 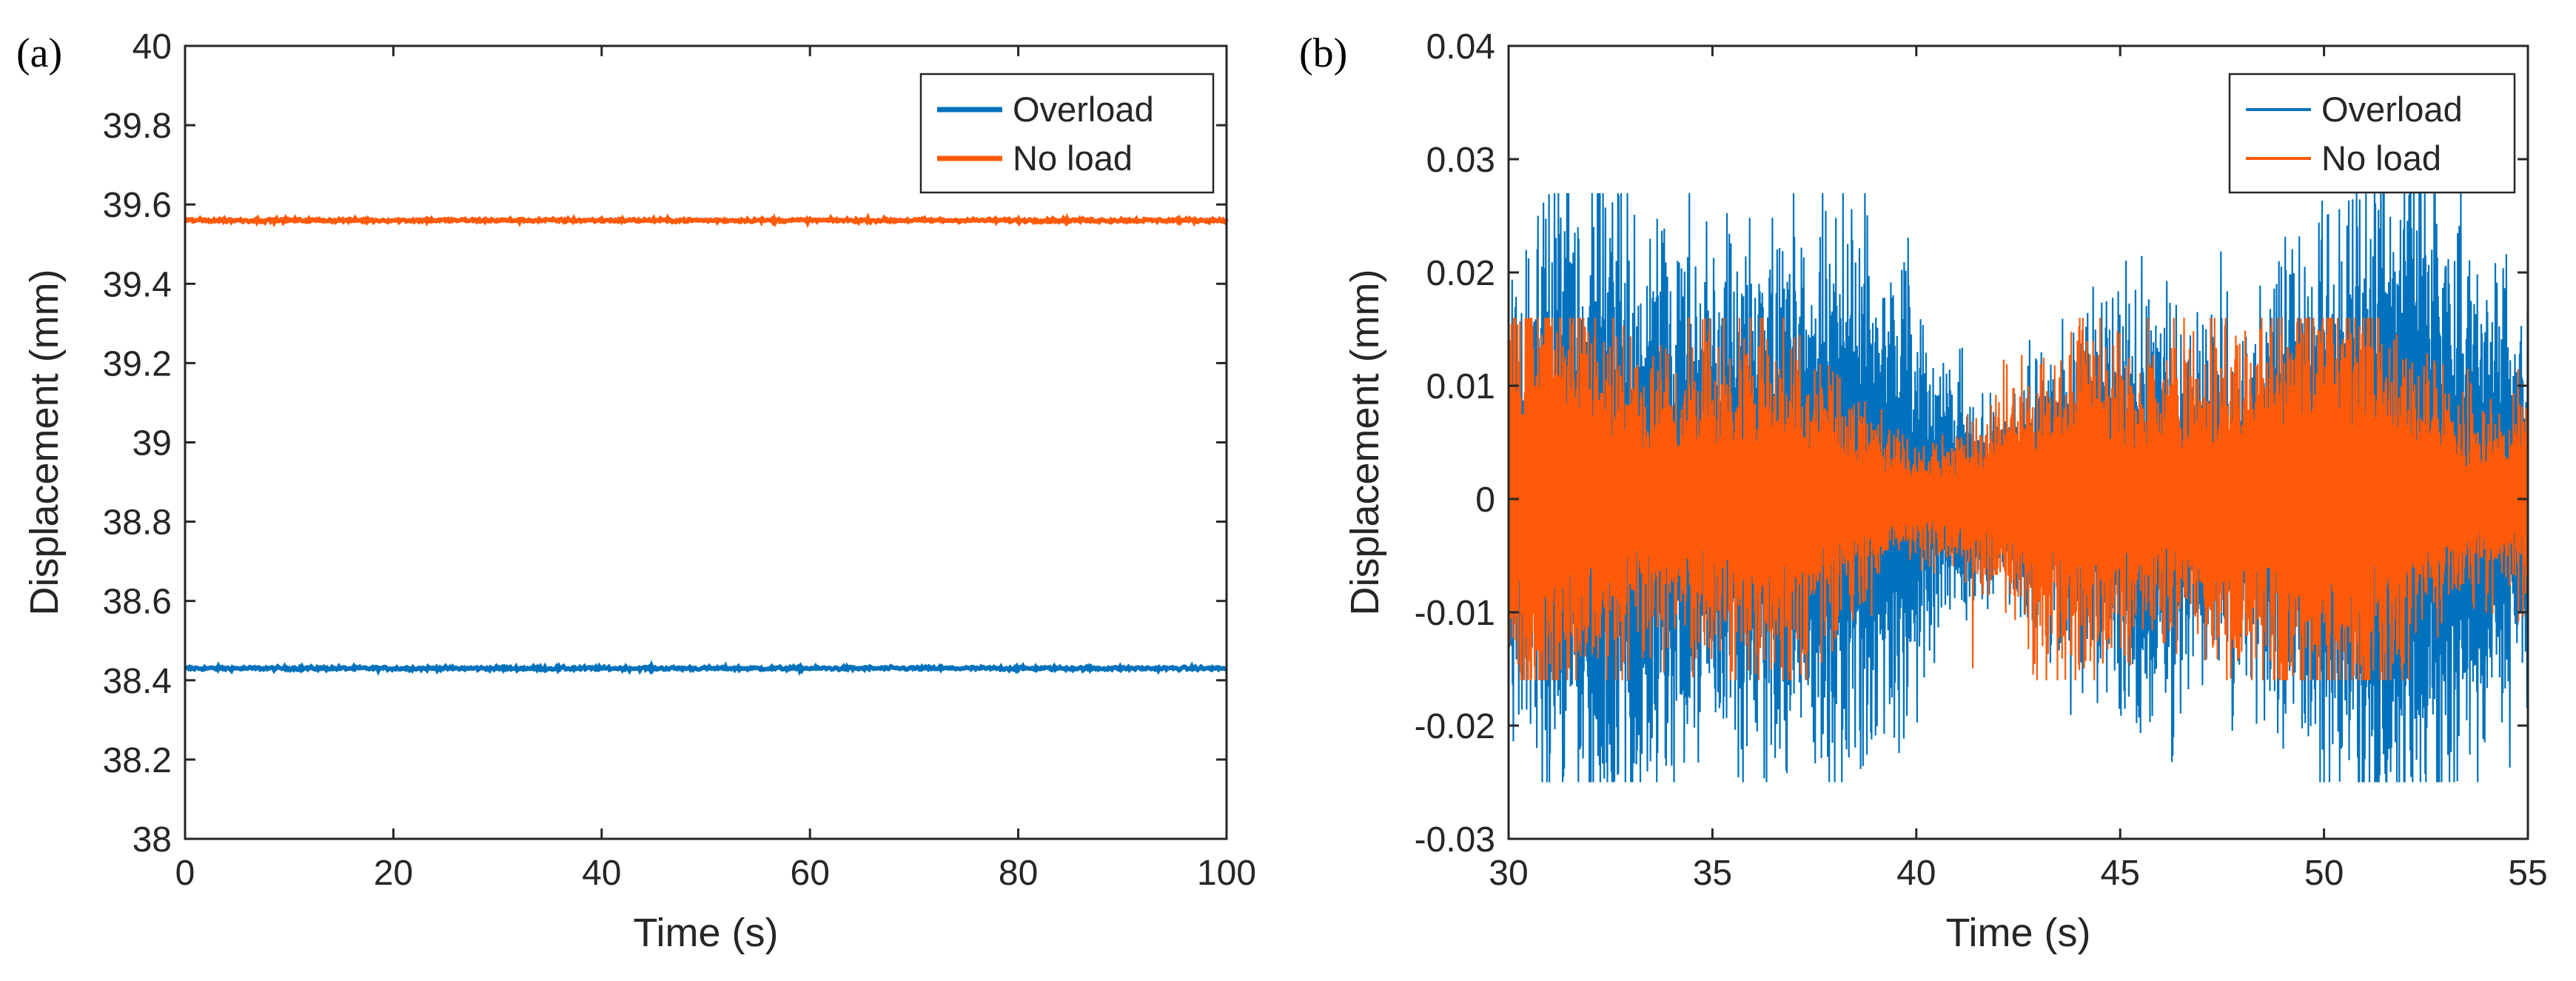 What do you see at coordinates (1018, 873) in the screenshot?
I see `x-tick-label: 80` at bounding box center [1018, 873].